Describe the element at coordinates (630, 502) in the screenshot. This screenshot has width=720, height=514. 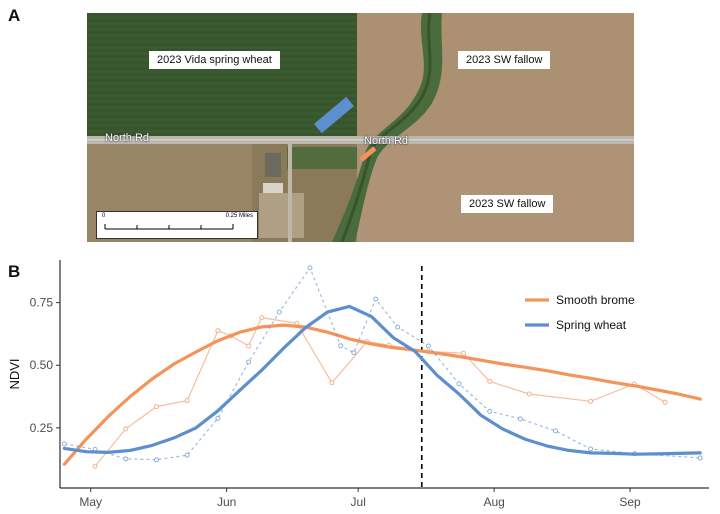
I see `x-tick-label: Sep` at that location.